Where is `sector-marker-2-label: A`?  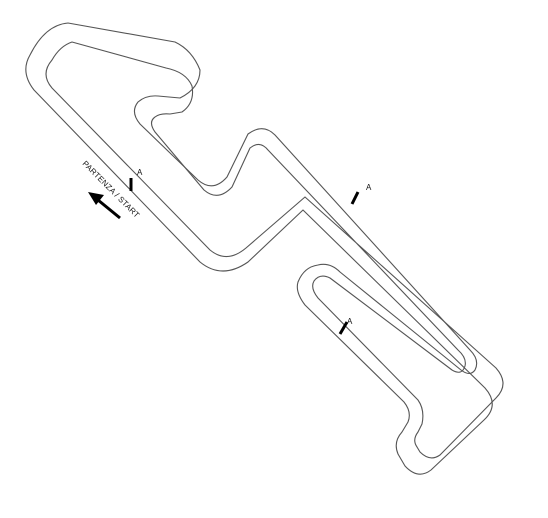
sector-marker-2-label: A is located at coordinates (369, 187).